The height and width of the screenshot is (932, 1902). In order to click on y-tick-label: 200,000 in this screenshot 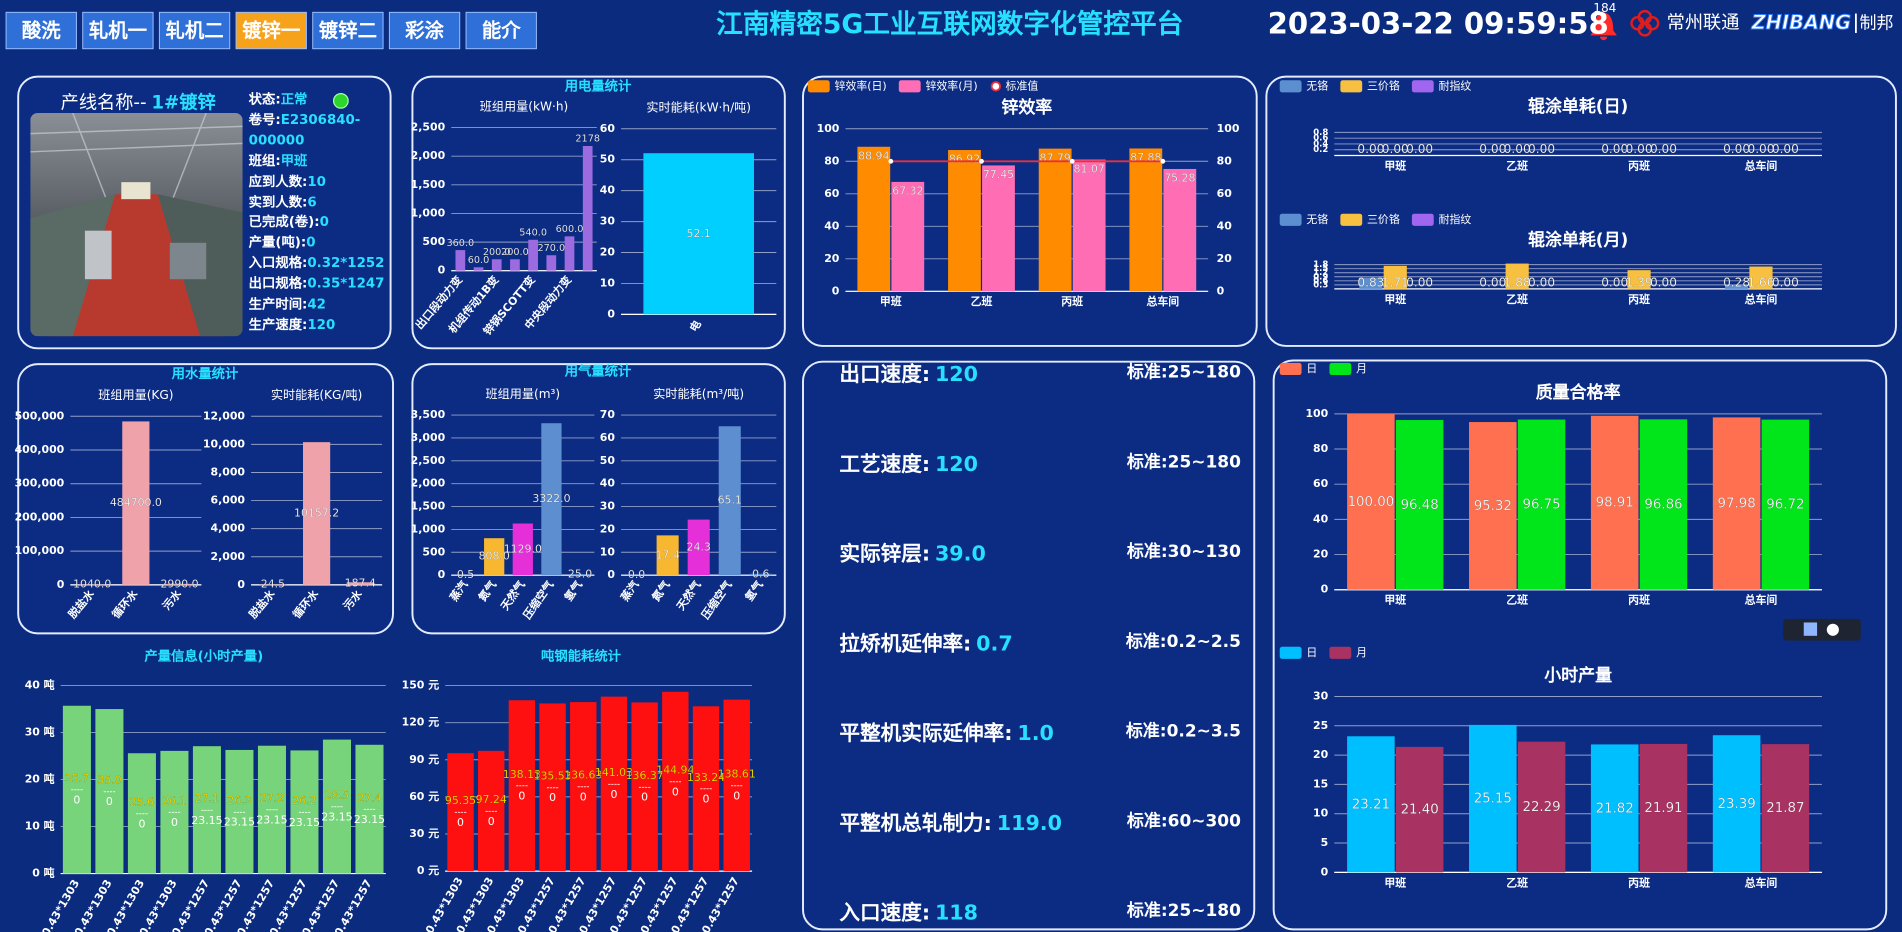, I will do `click(40, 516)`.